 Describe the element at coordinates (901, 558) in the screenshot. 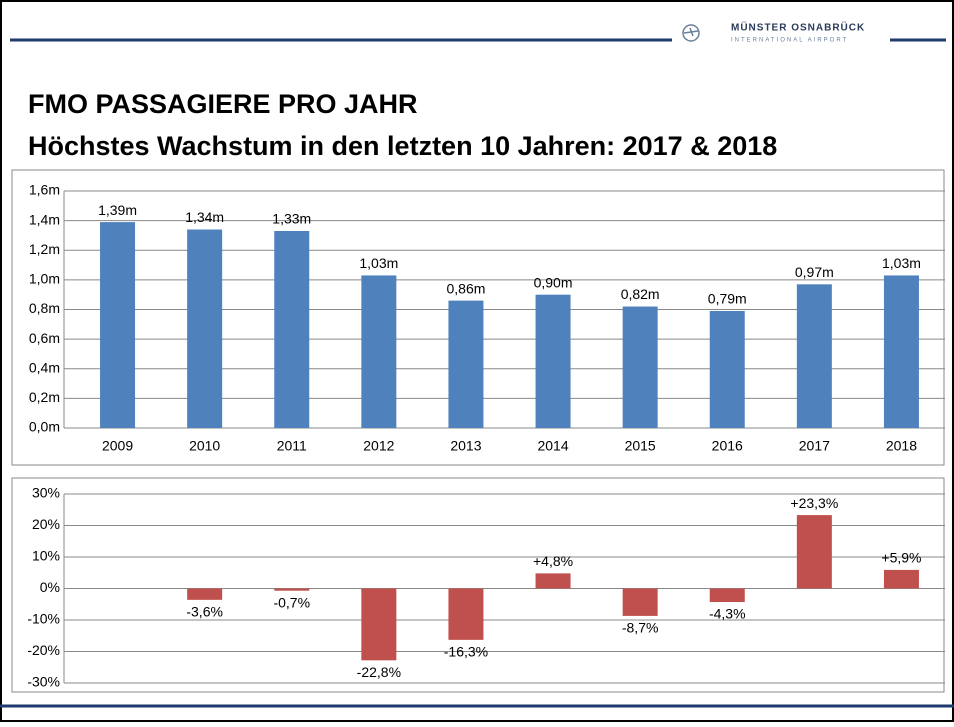

I see `data-label: +5,9%` at that location.